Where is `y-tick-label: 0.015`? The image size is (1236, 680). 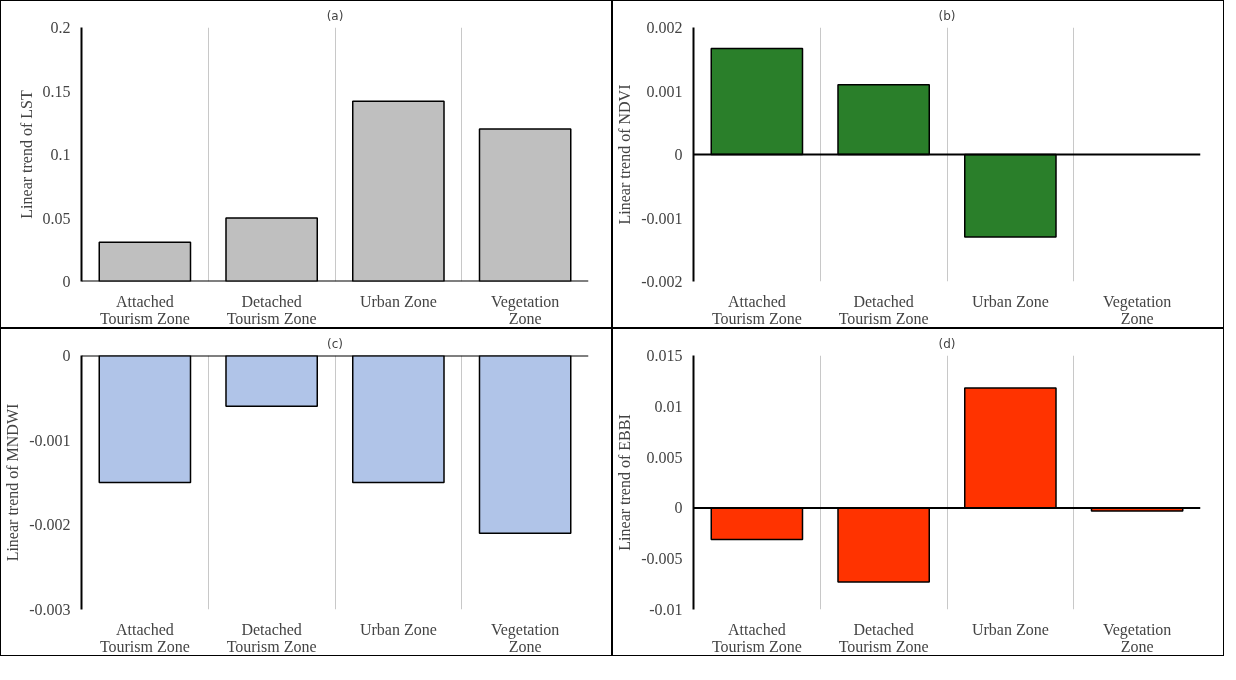 y-tick-label: 0.015 is located at coordinates (664, 355).